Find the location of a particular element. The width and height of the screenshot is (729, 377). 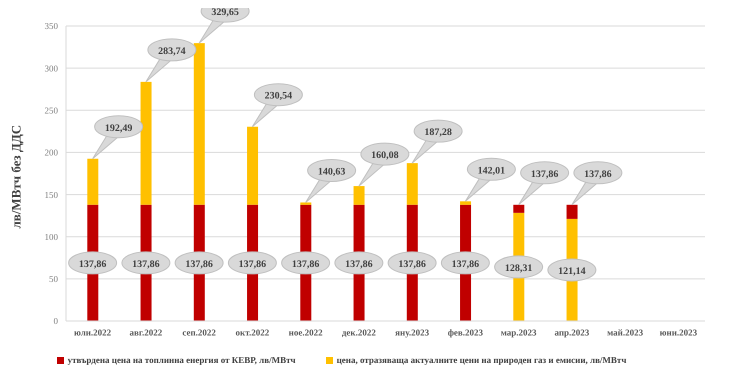

data-label: 121,14 is located at coordinates (572, 271).